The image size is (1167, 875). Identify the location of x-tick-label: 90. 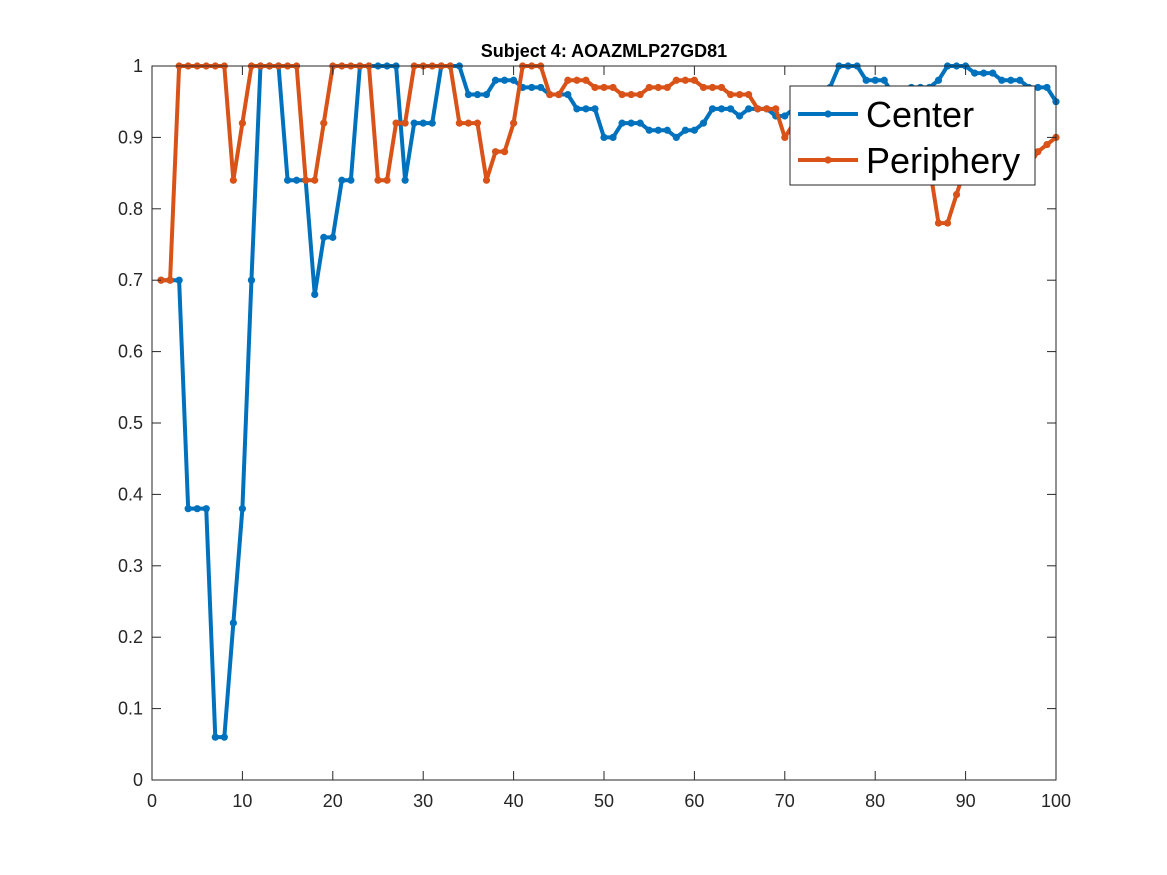
(966, 801).